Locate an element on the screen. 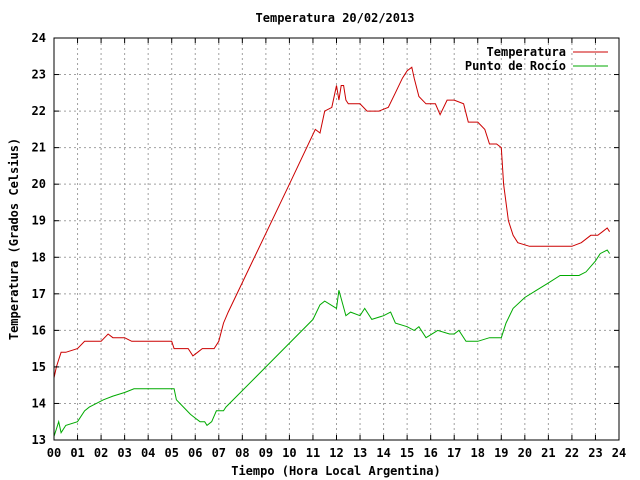 This screenshot has width=640, height=480. y-tick-label: 17 is located at coordinates (39, 294).